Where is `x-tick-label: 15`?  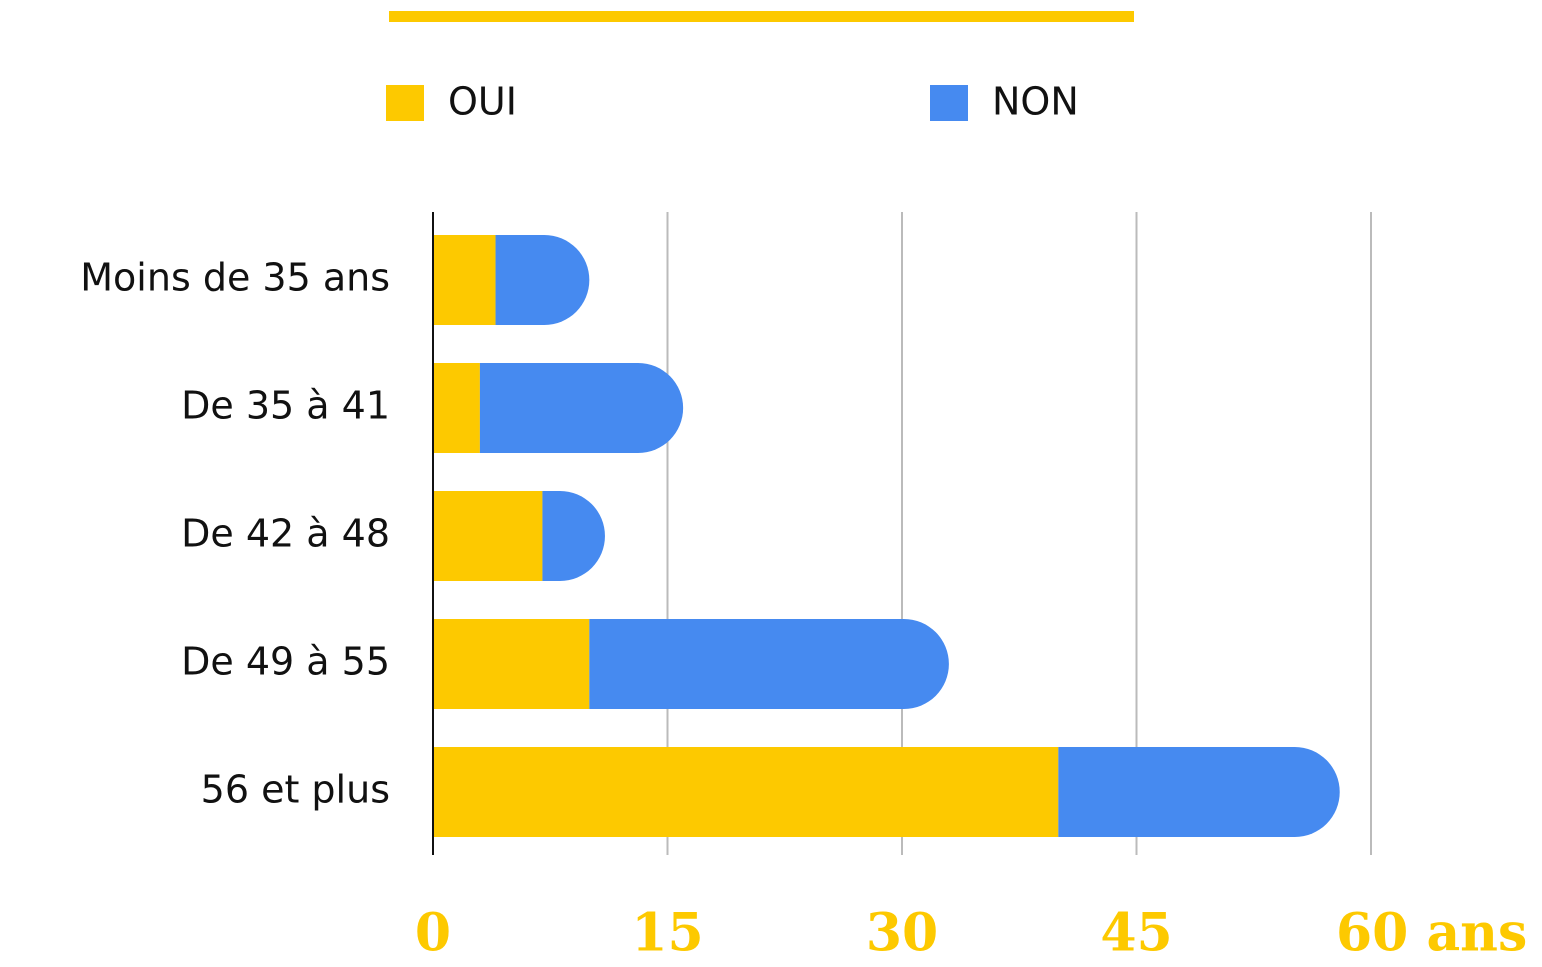
x-tick-label: 15 is located at coordinates (667, 933).